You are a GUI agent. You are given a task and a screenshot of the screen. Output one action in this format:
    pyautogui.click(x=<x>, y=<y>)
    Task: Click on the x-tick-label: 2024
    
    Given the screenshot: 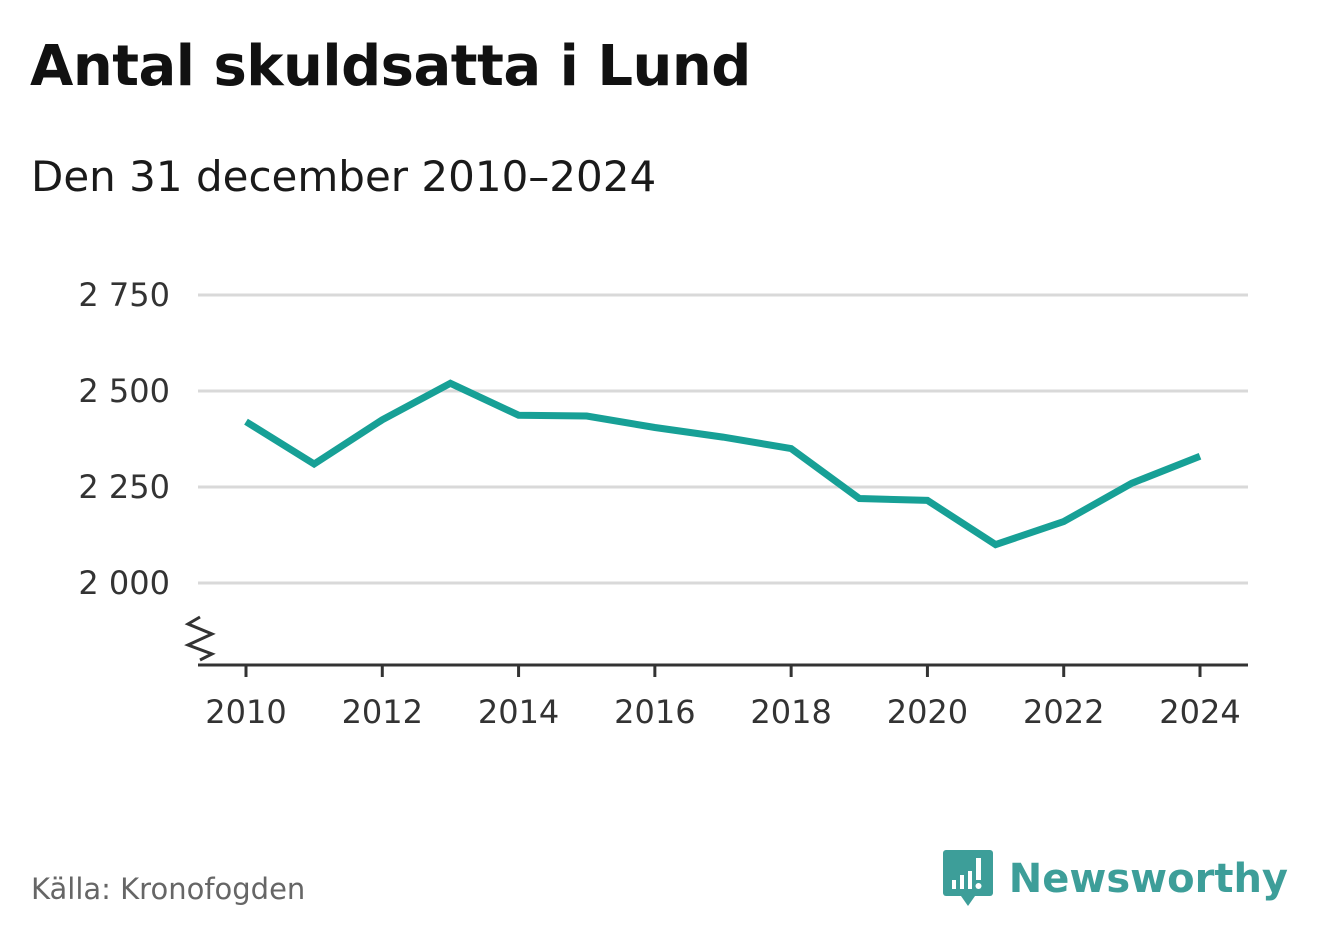 What is the action you would take?
    pyautogui.click(x=1199, y=712)
    